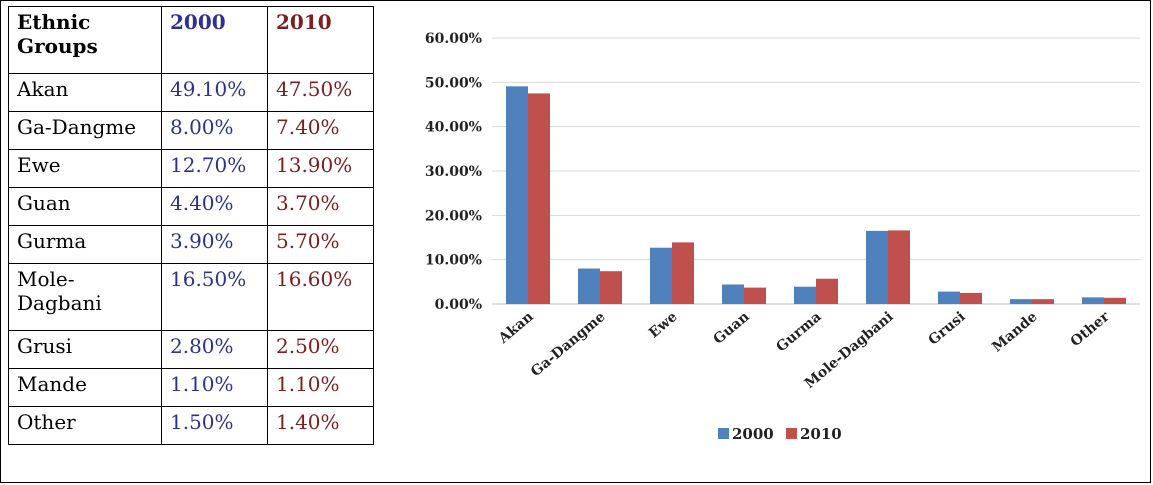  Describe the element at coordinates (85, 349) in the screenshot. I see `group-name: Grusi` at that location.